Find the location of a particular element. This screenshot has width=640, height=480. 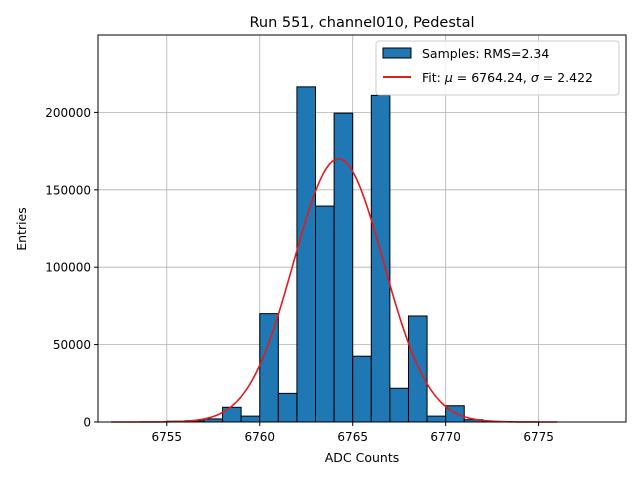

legend-fit-label: Fit: μ = 6764.24, σ = 2.422 is located at coordinates (507, 77).